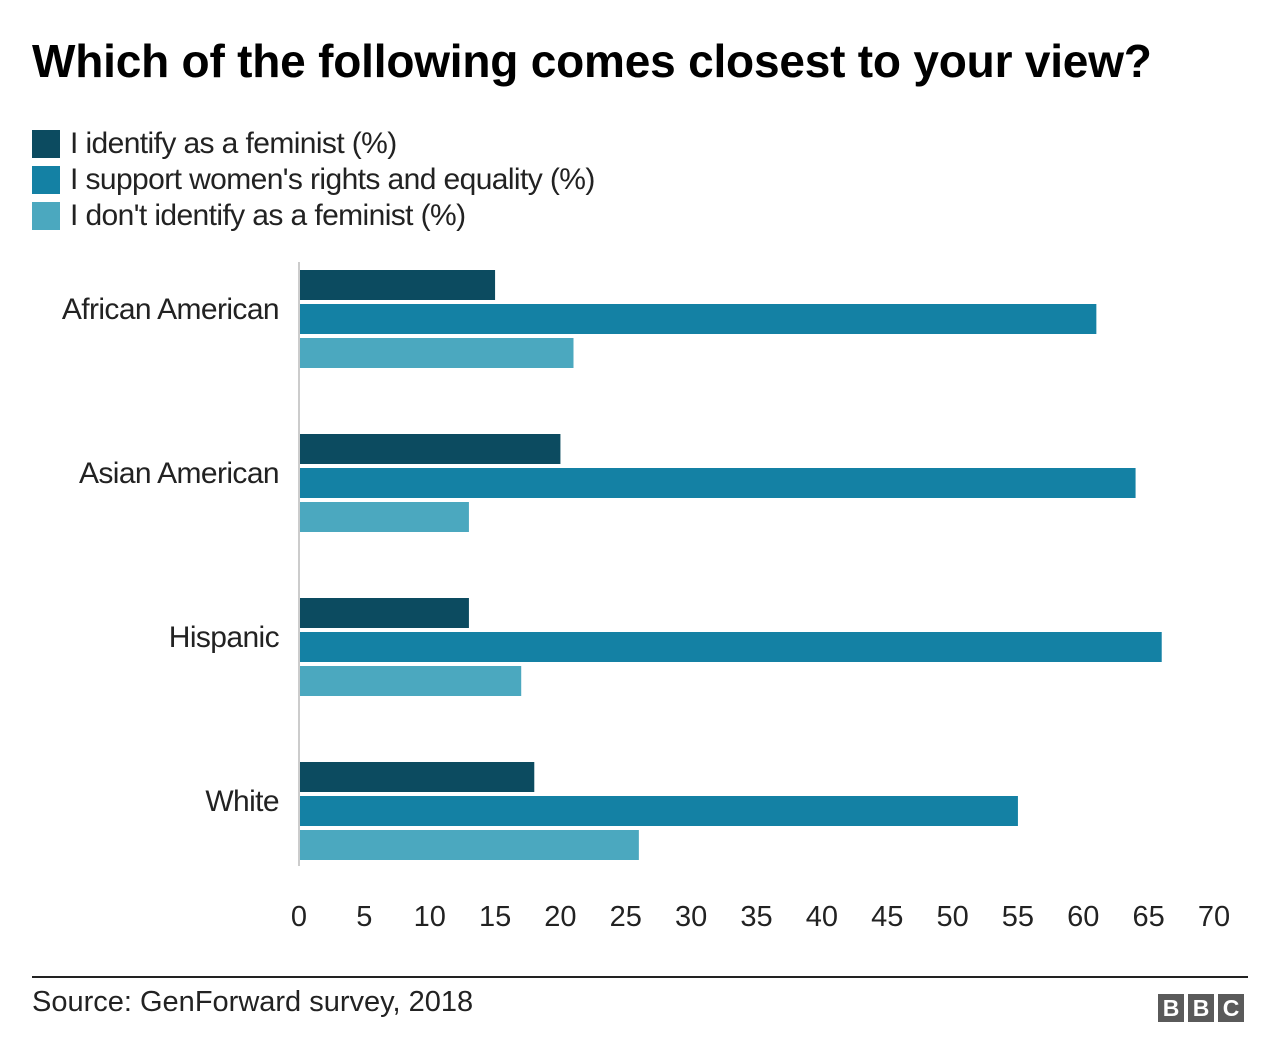 This screenshot has height=1064, width=1280. Describe the element at coordinates (1231, 1008) in the screenshot. I see `logo-letter-c: C` at that location.